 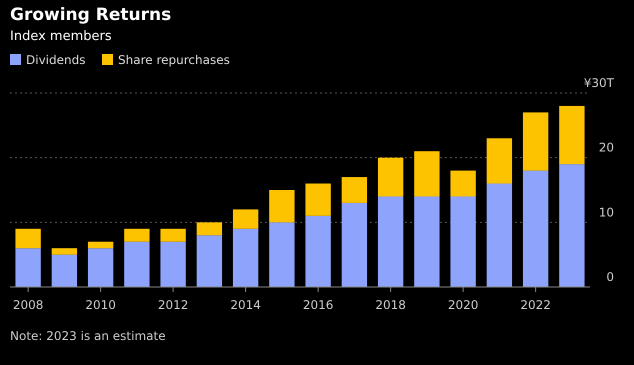 I want to click on chart-subtitle: Index members, so click(x=61, y=36).